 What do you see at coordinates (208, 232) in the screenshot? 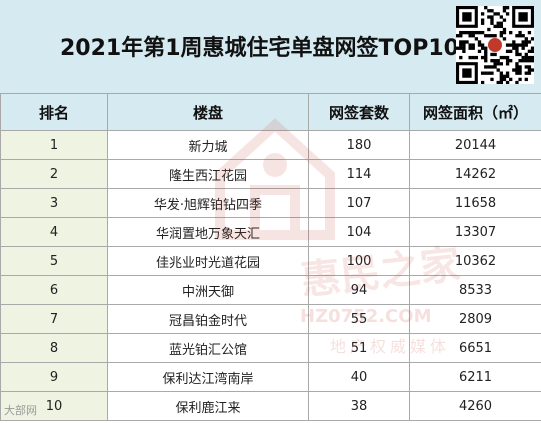
I see `cell-project: 华润置地万象天汇` at bounding box center [208, 232].